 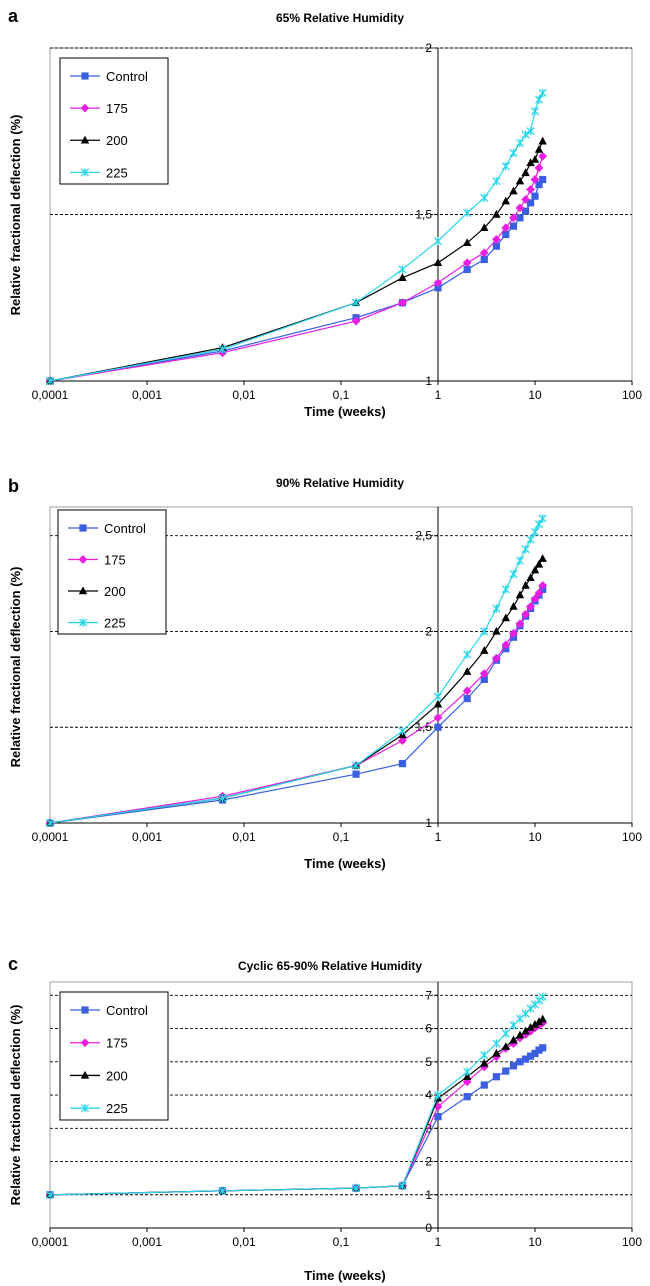 What do you see at coordinates (535, 837) in the screenshot?
I see `x-tick-label: 10` at bounding box center [535, 837].